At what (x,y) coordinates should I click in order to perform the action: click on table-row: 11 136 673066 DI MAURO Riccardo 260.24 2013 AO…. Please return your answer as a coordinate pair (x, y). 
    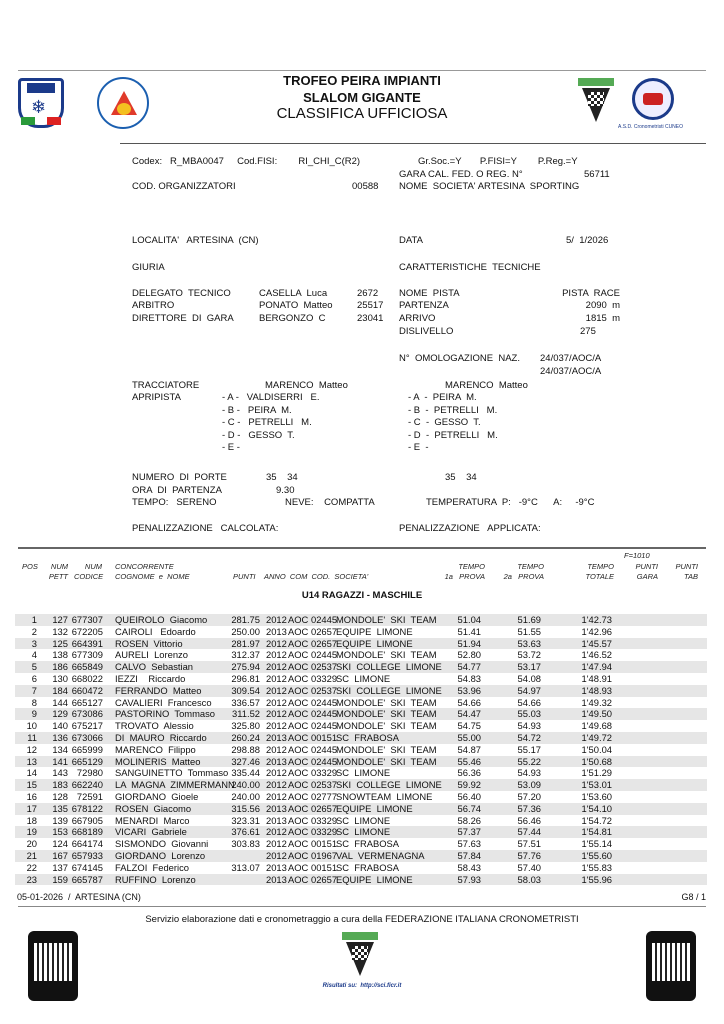
    Looking at the image, I should click on (361, 738).